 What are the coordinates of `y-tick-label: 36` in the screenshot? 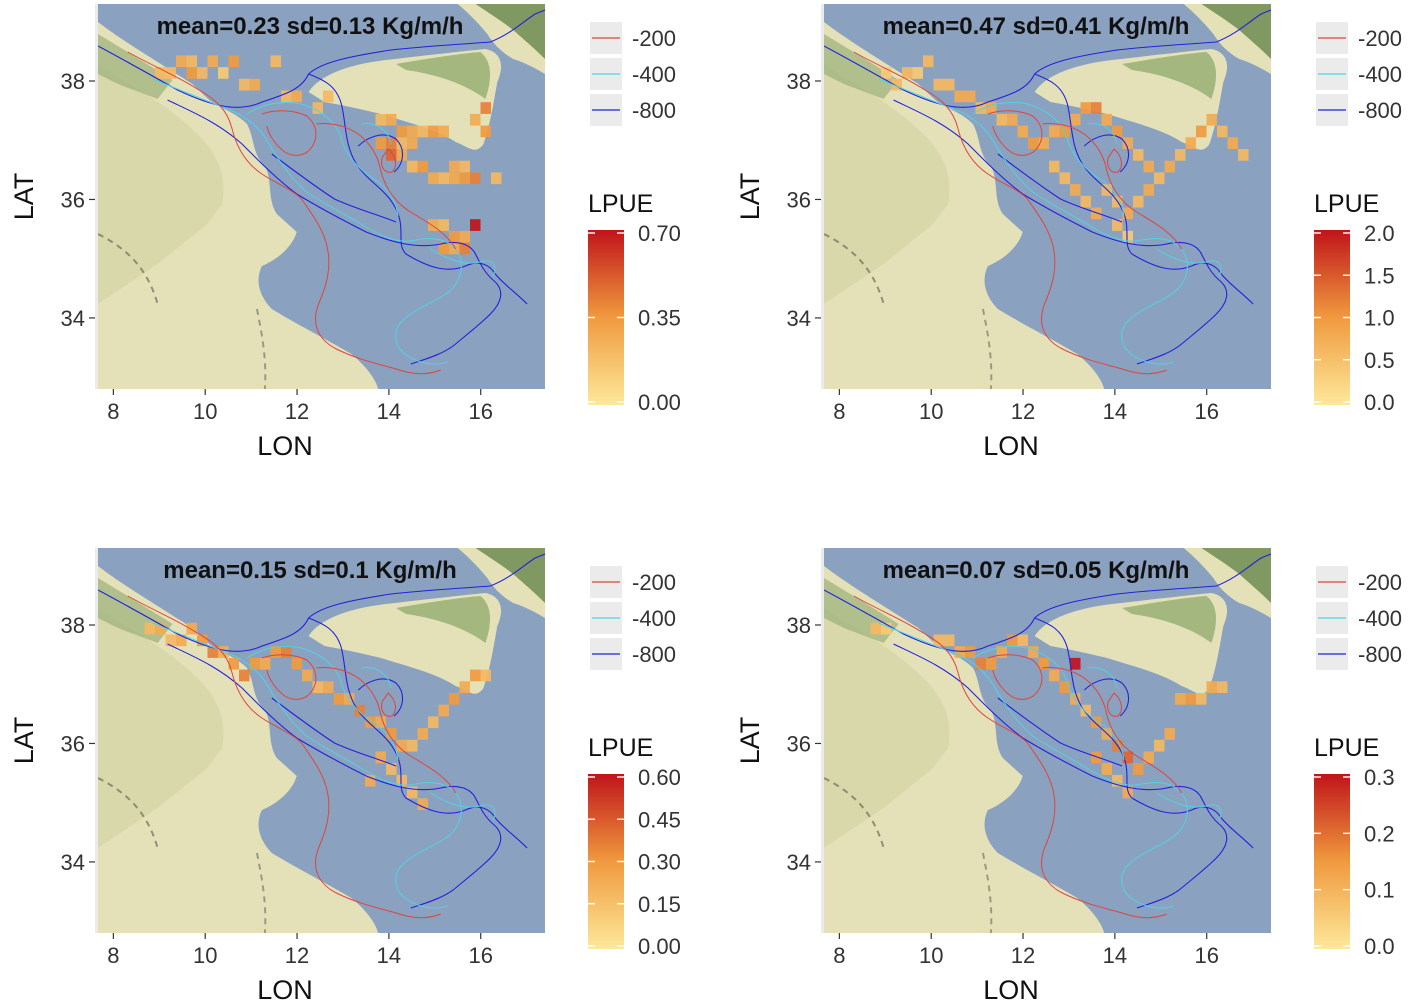 It's located at (799, 199).